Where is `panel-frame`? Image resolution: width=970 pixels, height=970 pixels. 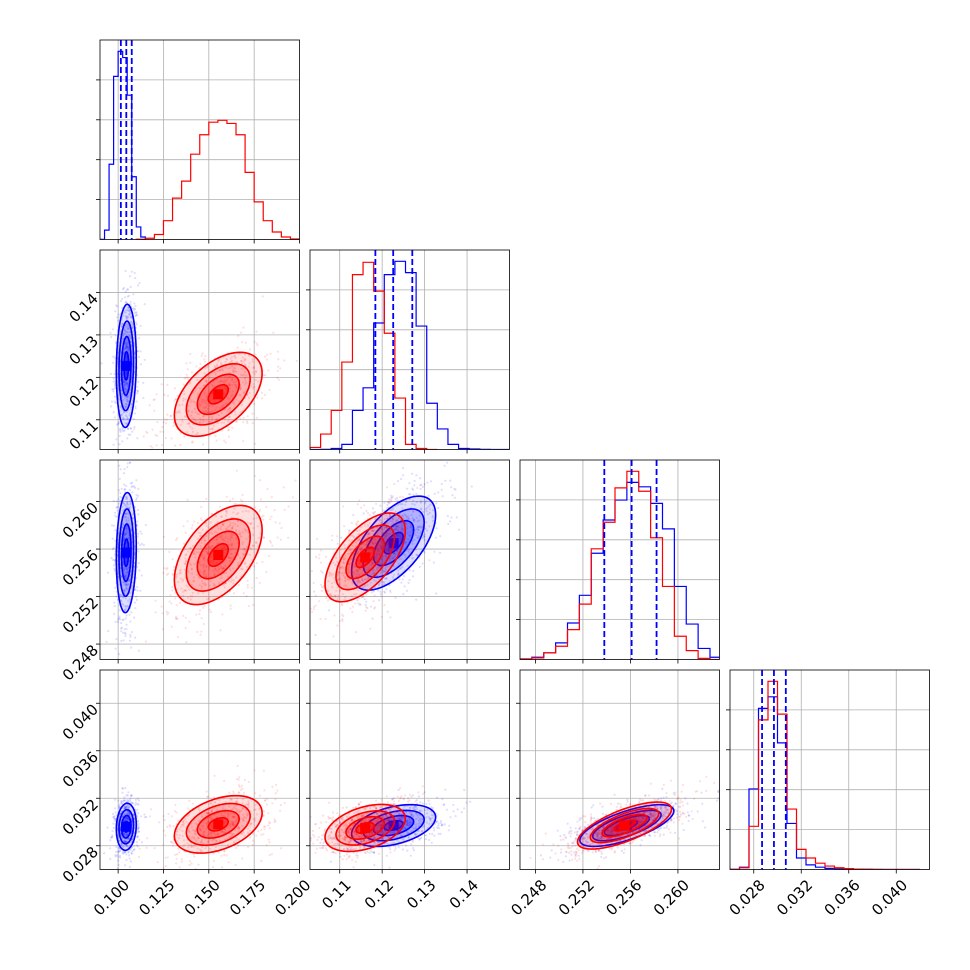 panel-frame is located at coordinates (409, 349).